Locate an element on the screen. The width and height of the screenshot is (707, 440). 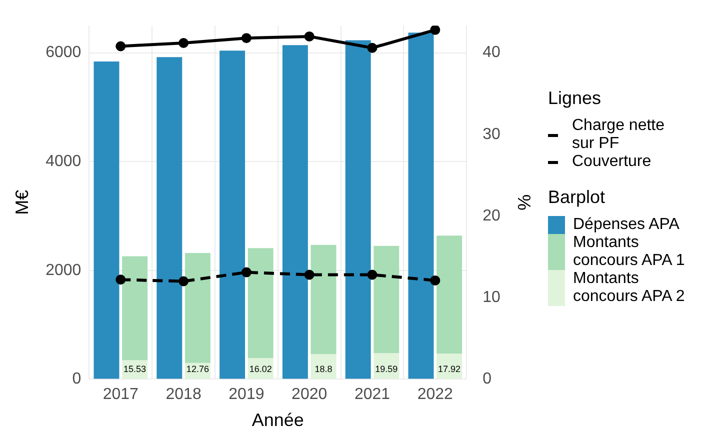
x-tick-label: 2018 is located at coordinates (184, 395).